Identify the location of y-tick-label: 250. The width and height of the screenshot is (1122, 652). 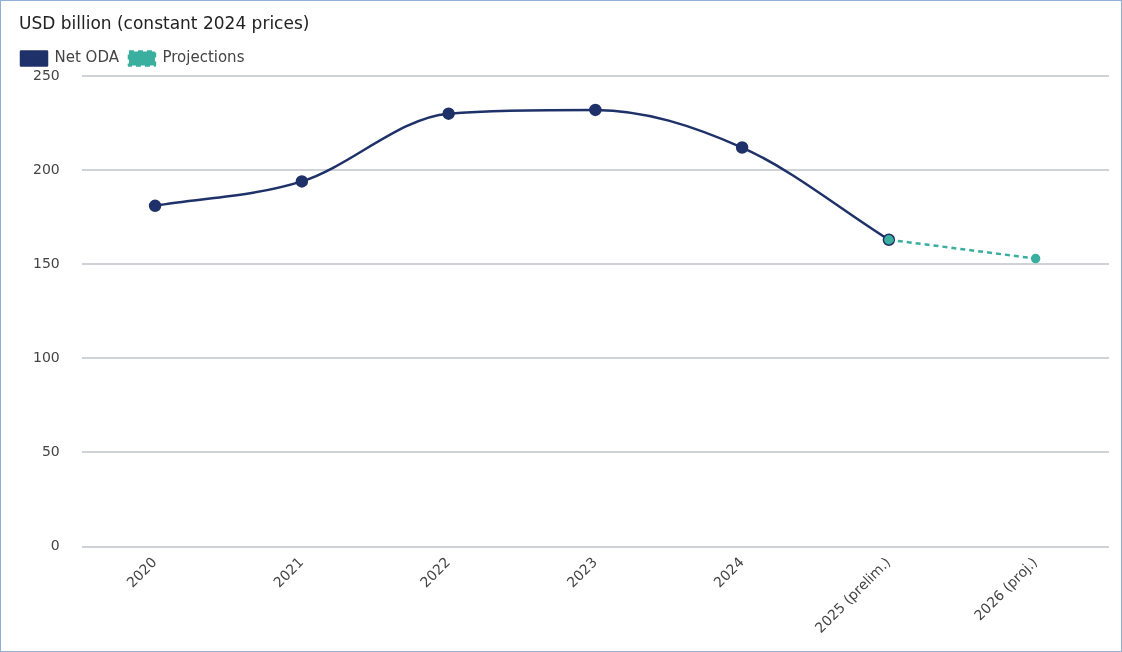
(46, 74).